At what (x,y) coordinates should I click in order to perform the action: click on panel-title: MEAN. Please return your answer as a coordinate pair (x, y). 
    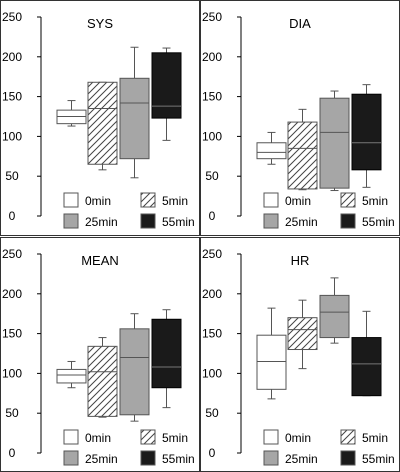
    Looking at the image, I should click on (100, 260).